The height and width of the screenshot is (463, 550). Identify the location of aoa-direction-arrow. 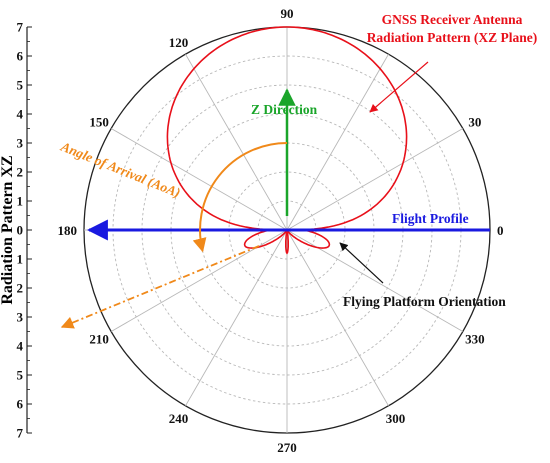
(160, 287).